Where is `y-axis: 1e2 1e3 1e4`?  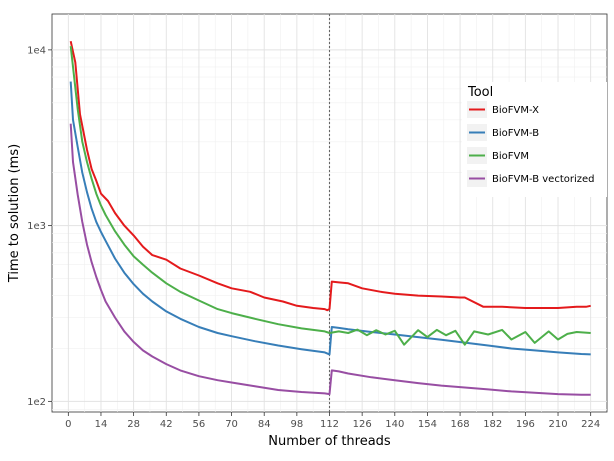
y-axis: 1e2 1e3 1e4 is located at coordinates (39, 226).